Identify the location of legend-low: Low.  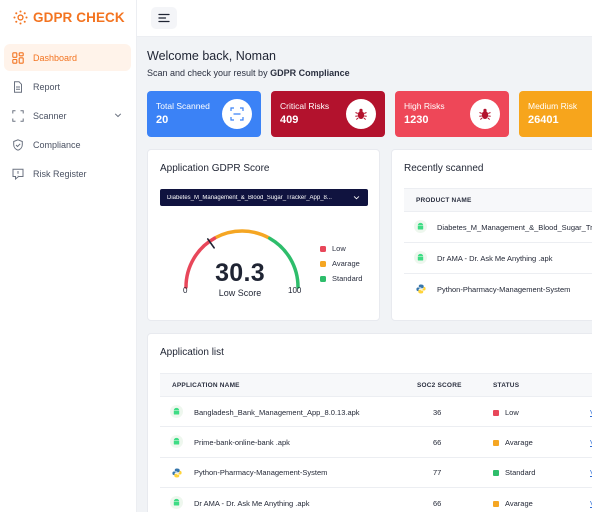
(333, 248).